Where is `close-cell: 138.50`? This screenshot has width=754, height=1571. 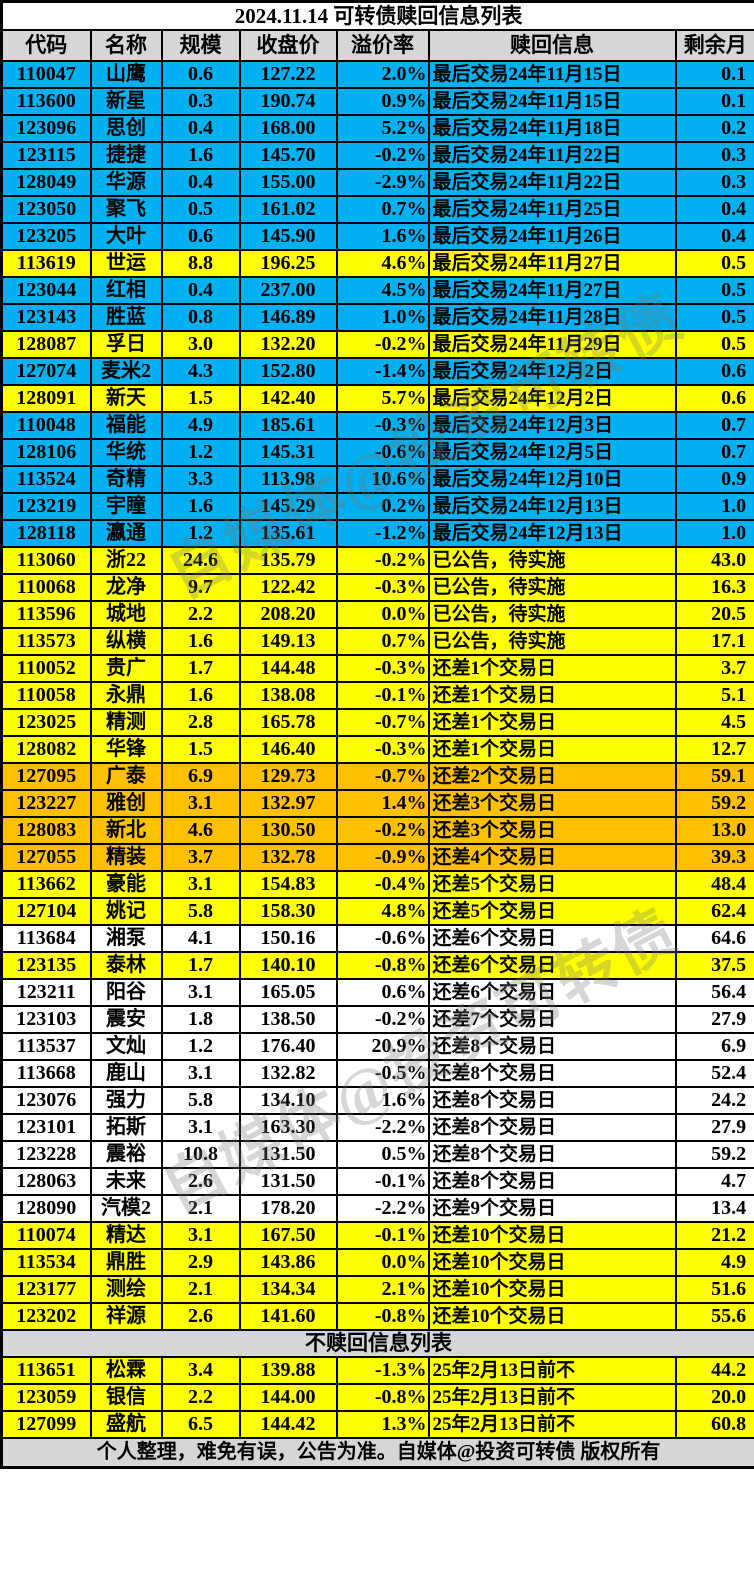 close-cell: 138.50 is located at coordinates (288, 1019).